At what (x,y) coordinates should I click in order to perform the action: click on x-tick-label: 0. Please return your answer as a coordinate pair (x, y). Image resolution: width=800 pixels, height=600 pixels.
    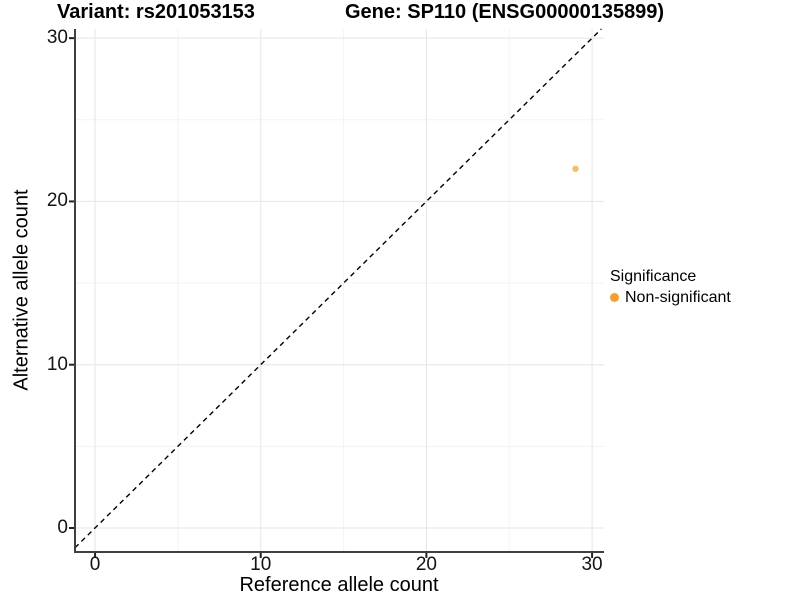
    Looking at the image, I should click on (95, 564).